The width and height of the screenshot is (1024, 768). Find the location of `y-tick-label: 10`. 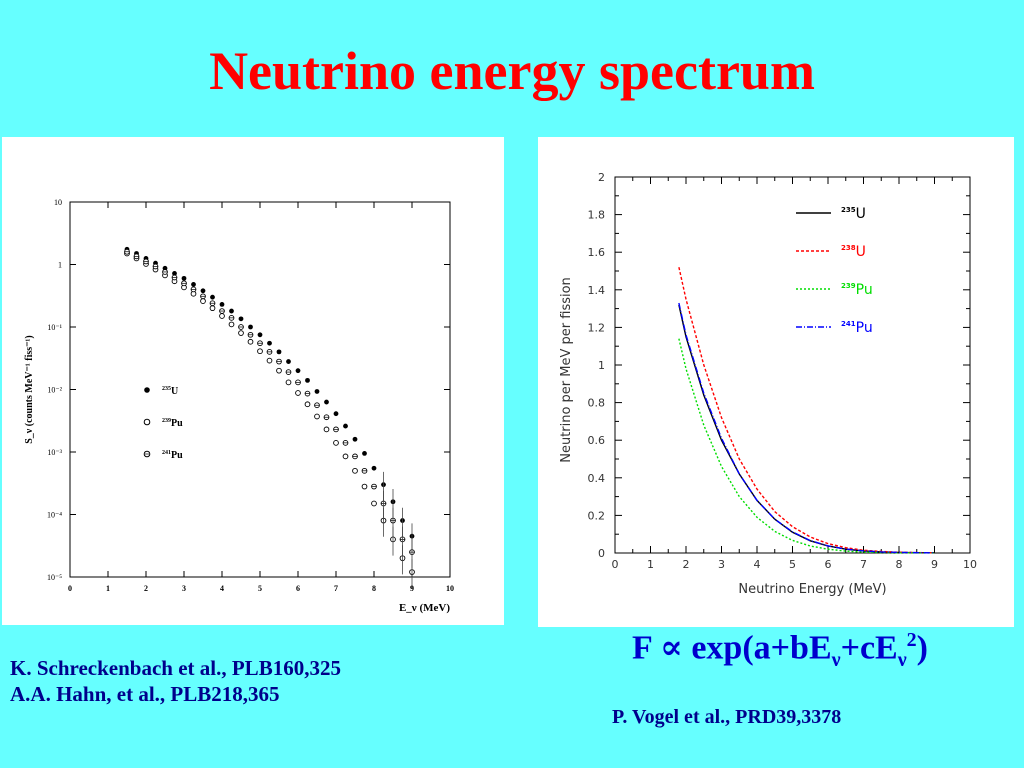

y-tick-label: 10 is located at coordinates (58, 202).